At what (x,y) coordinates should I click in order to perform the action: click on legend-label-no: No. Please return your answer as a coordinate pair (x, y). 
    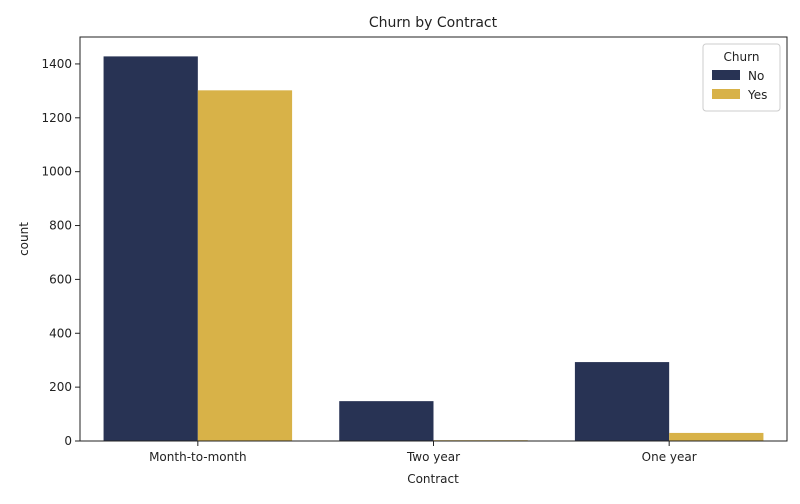
    Looking at the image, I should click on (756, 76).